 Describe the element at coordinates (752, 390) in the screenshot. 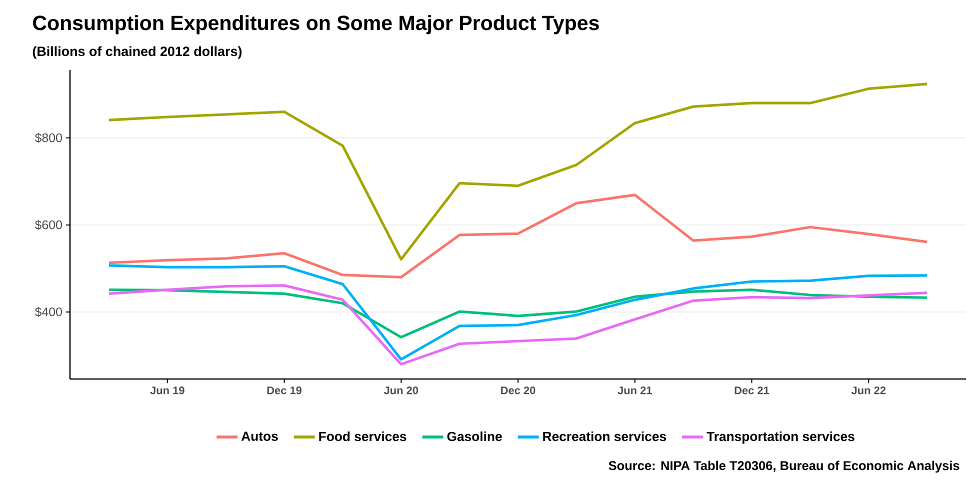

I see `x-tick-label: Dec 21` at that location.